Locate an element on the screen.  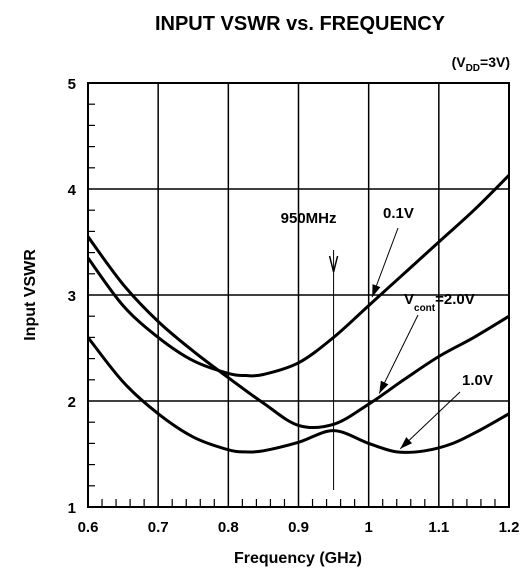
x-tick-label: 0.8 is located at coordinates (228, 527).